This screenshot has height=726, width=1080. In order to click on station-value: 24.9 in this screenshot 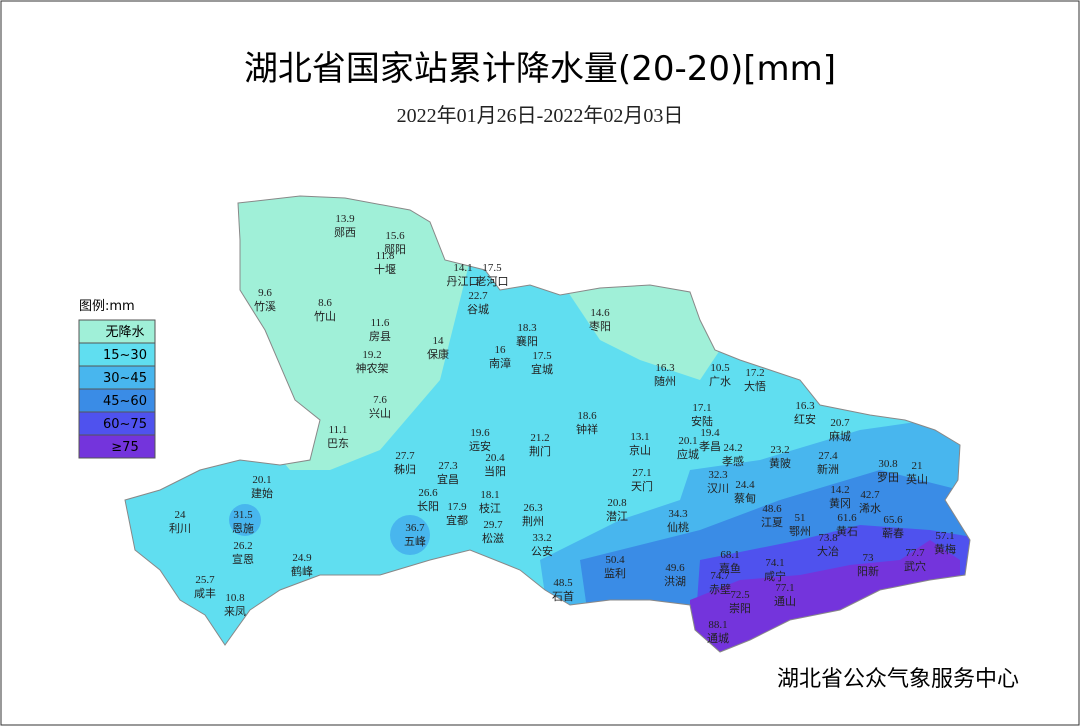, I will do `click(302, 558)`.